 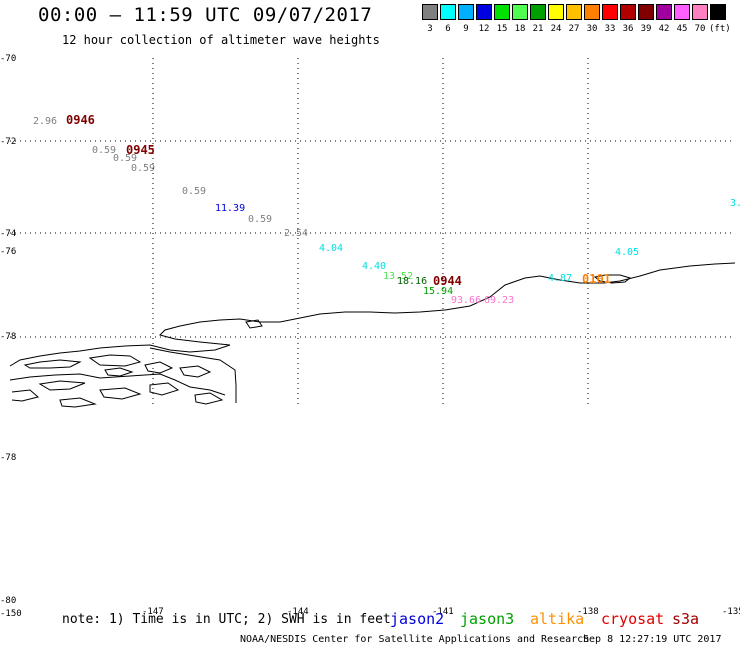 What do you see at coordinates (574, 29) in the screenshot?
I see `scale-label: 27` at bounding box center [574, 29].